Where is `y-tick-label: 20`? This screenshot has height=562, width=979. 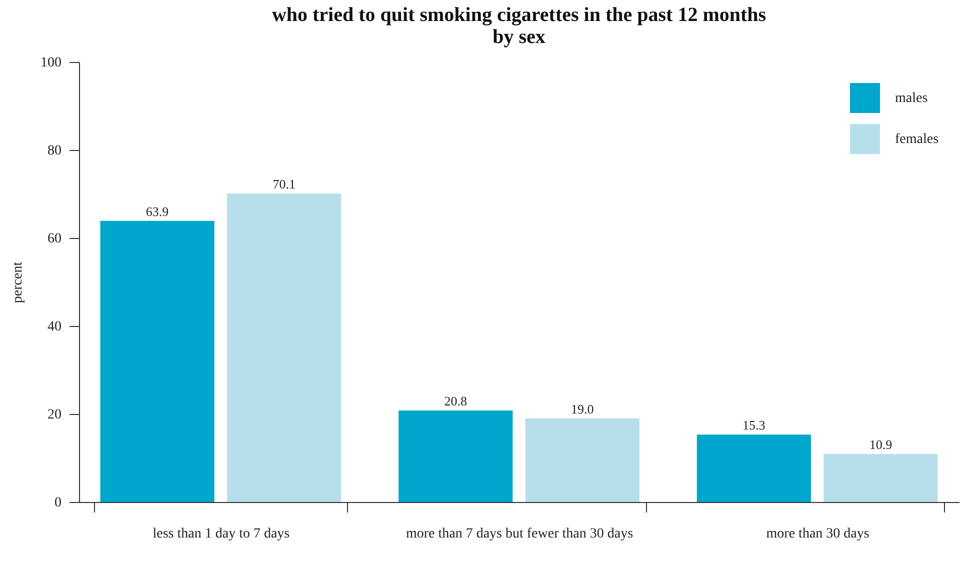
y-tick-label: 20 is located at coordinates (55, 415).